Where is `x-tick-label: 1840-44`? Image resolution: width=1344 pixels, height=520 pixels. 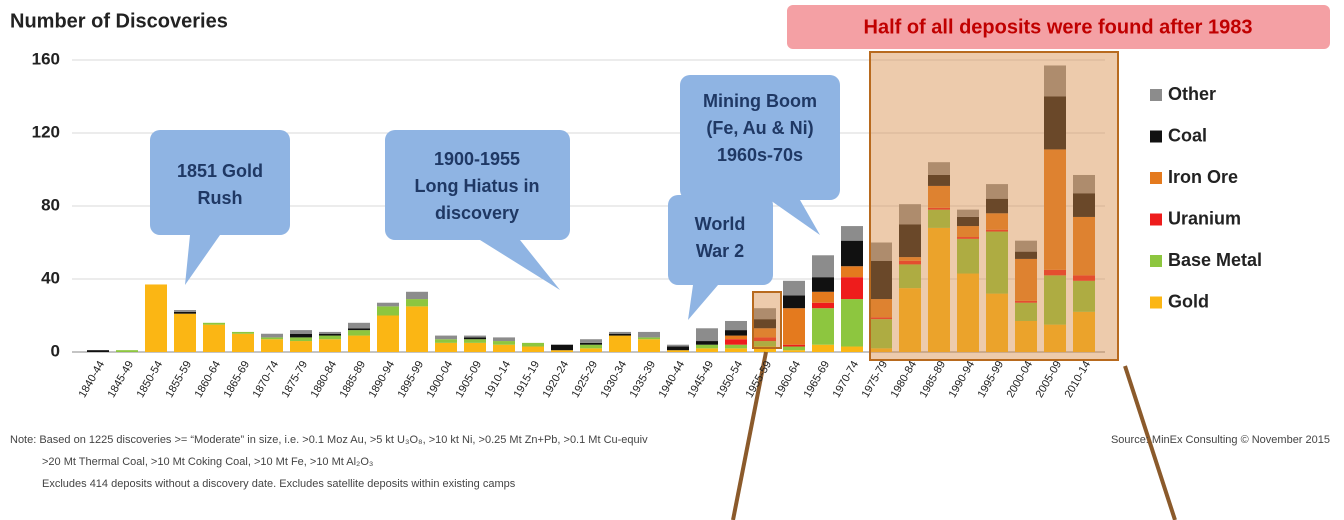 x-tick-label: 1840-44 is located at coordinates (92, 379).